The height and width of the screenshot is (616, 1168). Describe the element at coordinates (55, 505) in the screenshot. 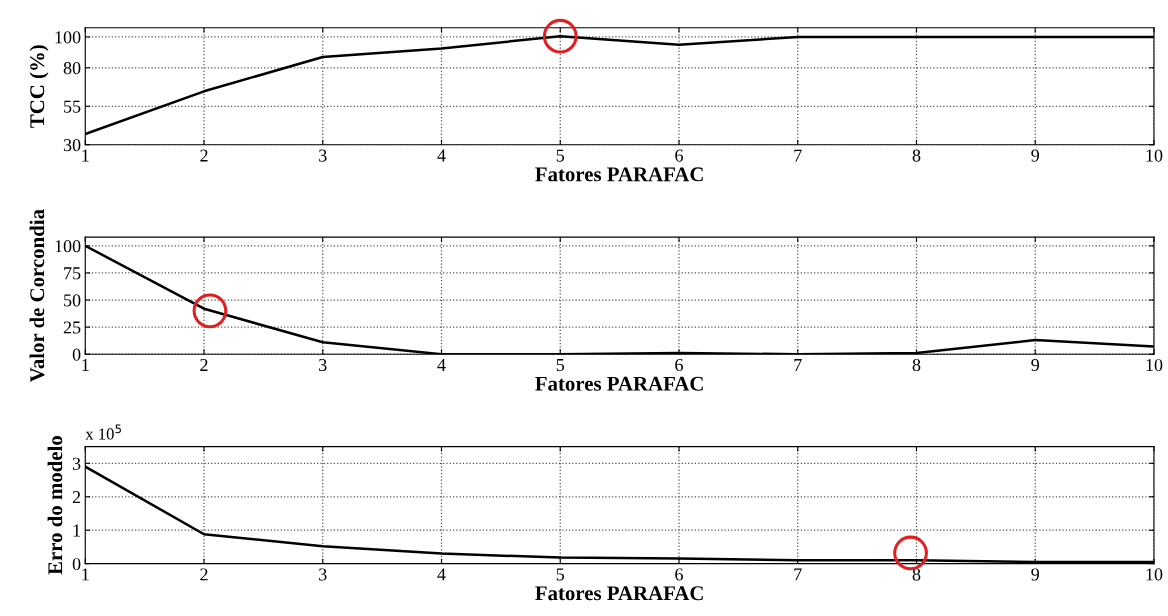

I see `y-axis-title: Erro do modelo` at that location.